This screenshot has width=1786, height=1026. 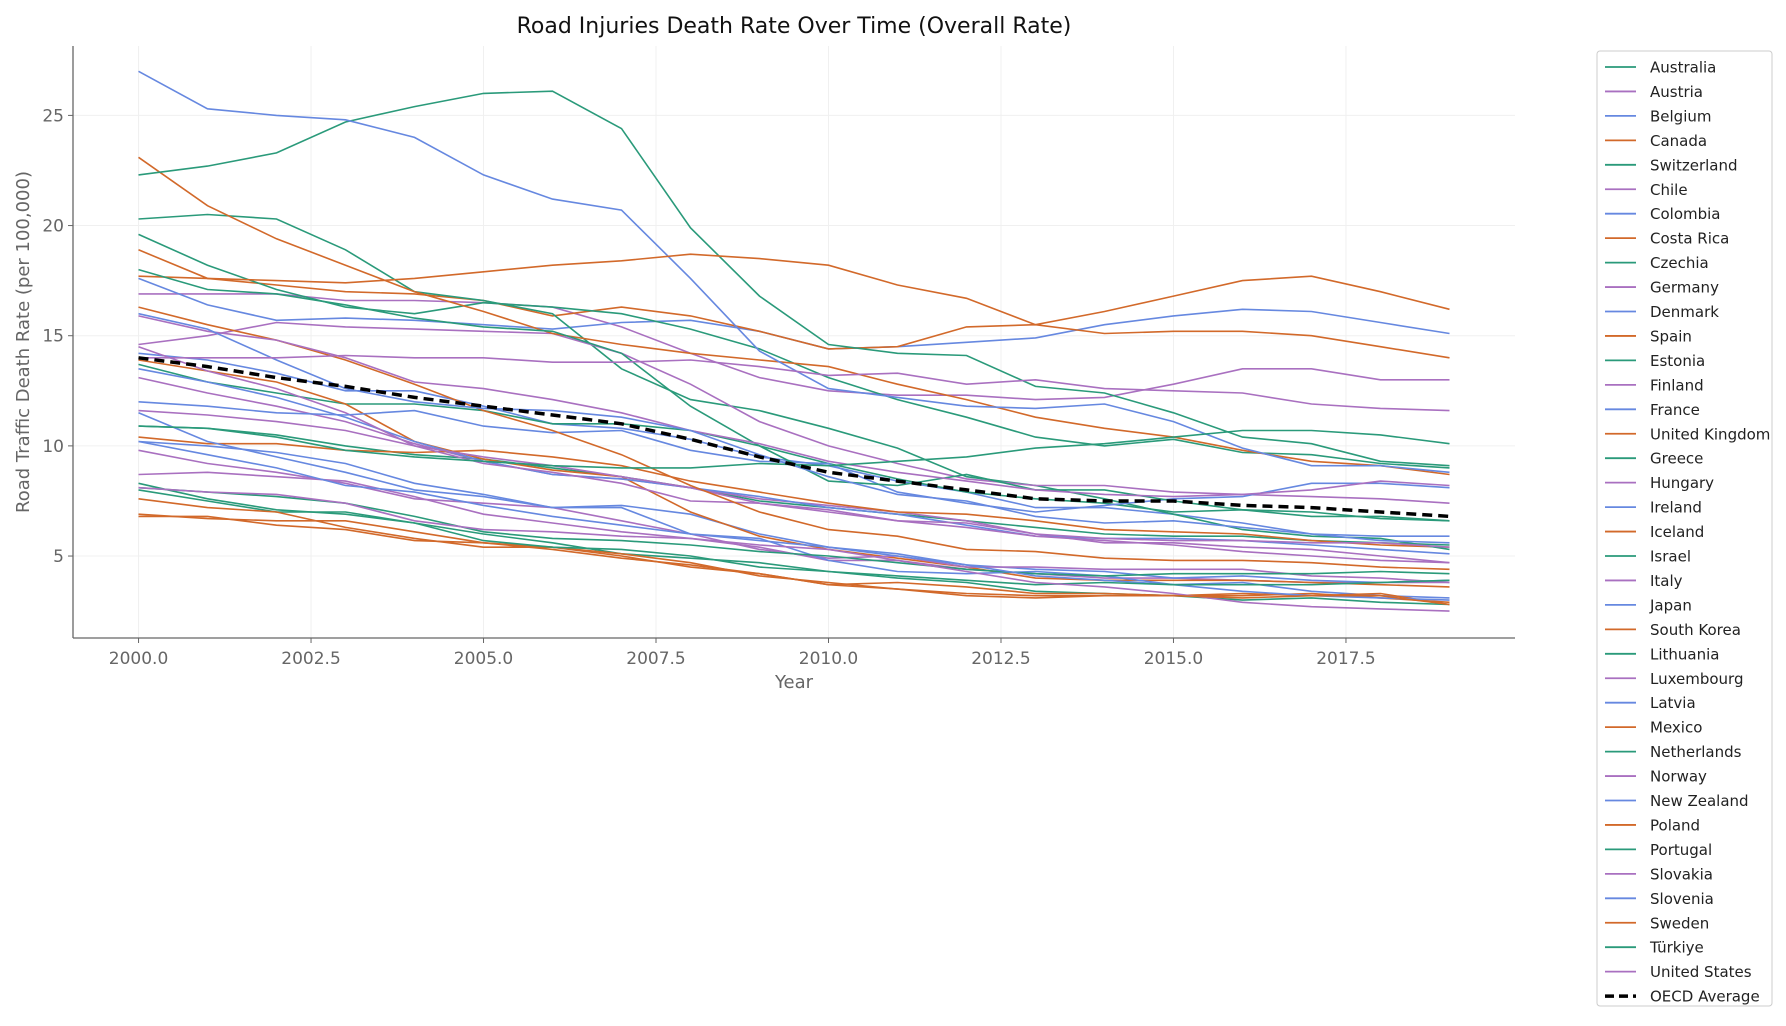 I want to click on legend-label: Denmark, so click(x=1684, y=312).